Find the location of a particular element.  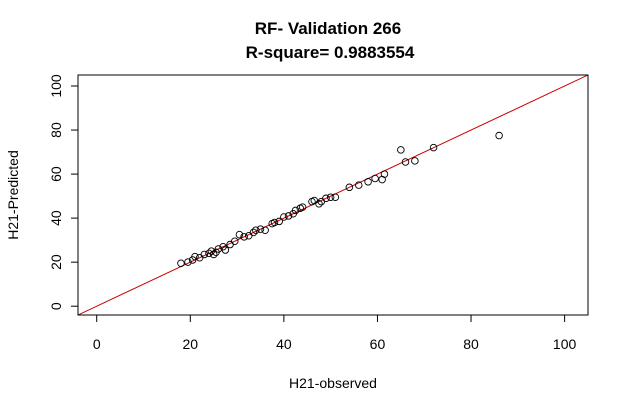

y-tick-label: 20 is located at coordinates (56, 262).